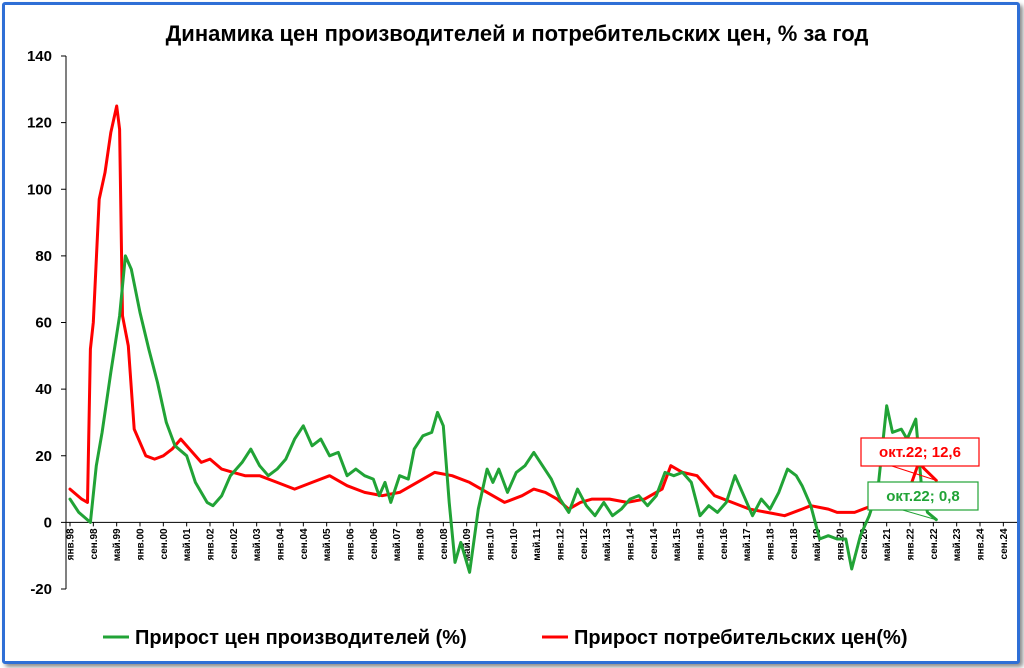 The height and width of the screenshot is (668, 1024). What do you see at coordinates (537, 544) in the screenshot?
I see `x-tick-label: май.11` at bounding box center [537, 544].